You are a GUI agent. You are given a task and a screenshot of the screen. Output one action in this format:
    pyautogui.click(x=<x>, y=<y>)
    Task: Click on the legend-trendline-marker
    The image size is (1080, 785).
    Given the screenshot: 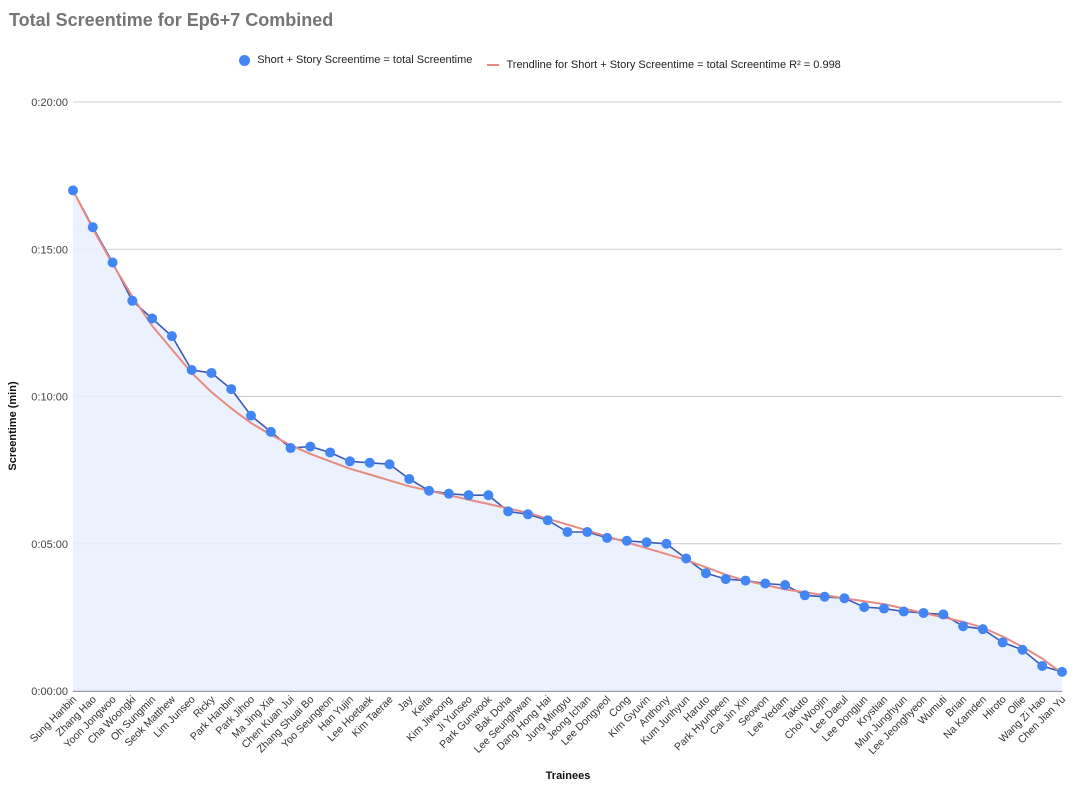 What is the action you would take?
    pyautogui.click(x=493, y=64)
    